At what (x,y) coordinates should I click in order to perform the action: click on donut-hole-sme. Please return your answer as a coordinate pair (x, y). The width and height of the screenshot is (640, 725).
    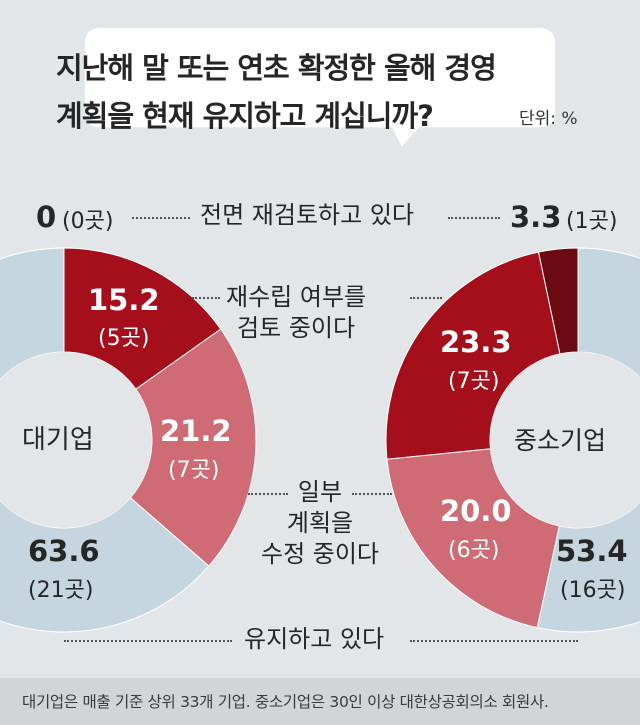
    Looking at the image, I should click on (565, 440).